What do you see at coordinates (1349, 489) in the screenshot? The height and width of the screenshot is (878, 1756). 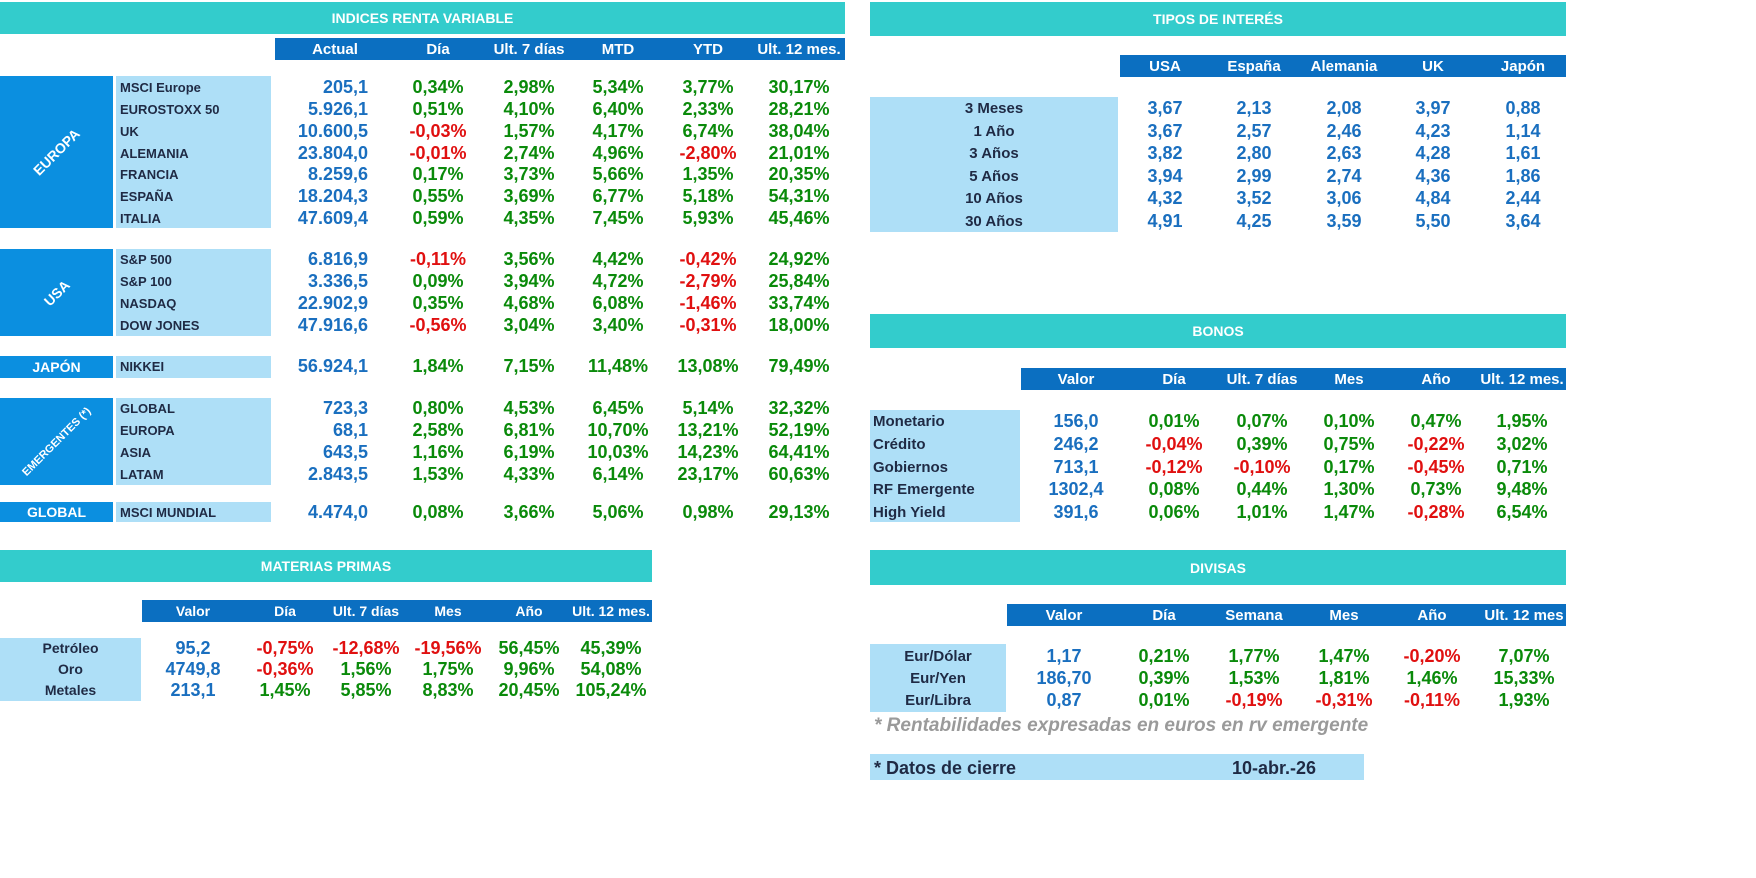 I see `bond-return: 1,30%` at bounding box center [1349, 489].